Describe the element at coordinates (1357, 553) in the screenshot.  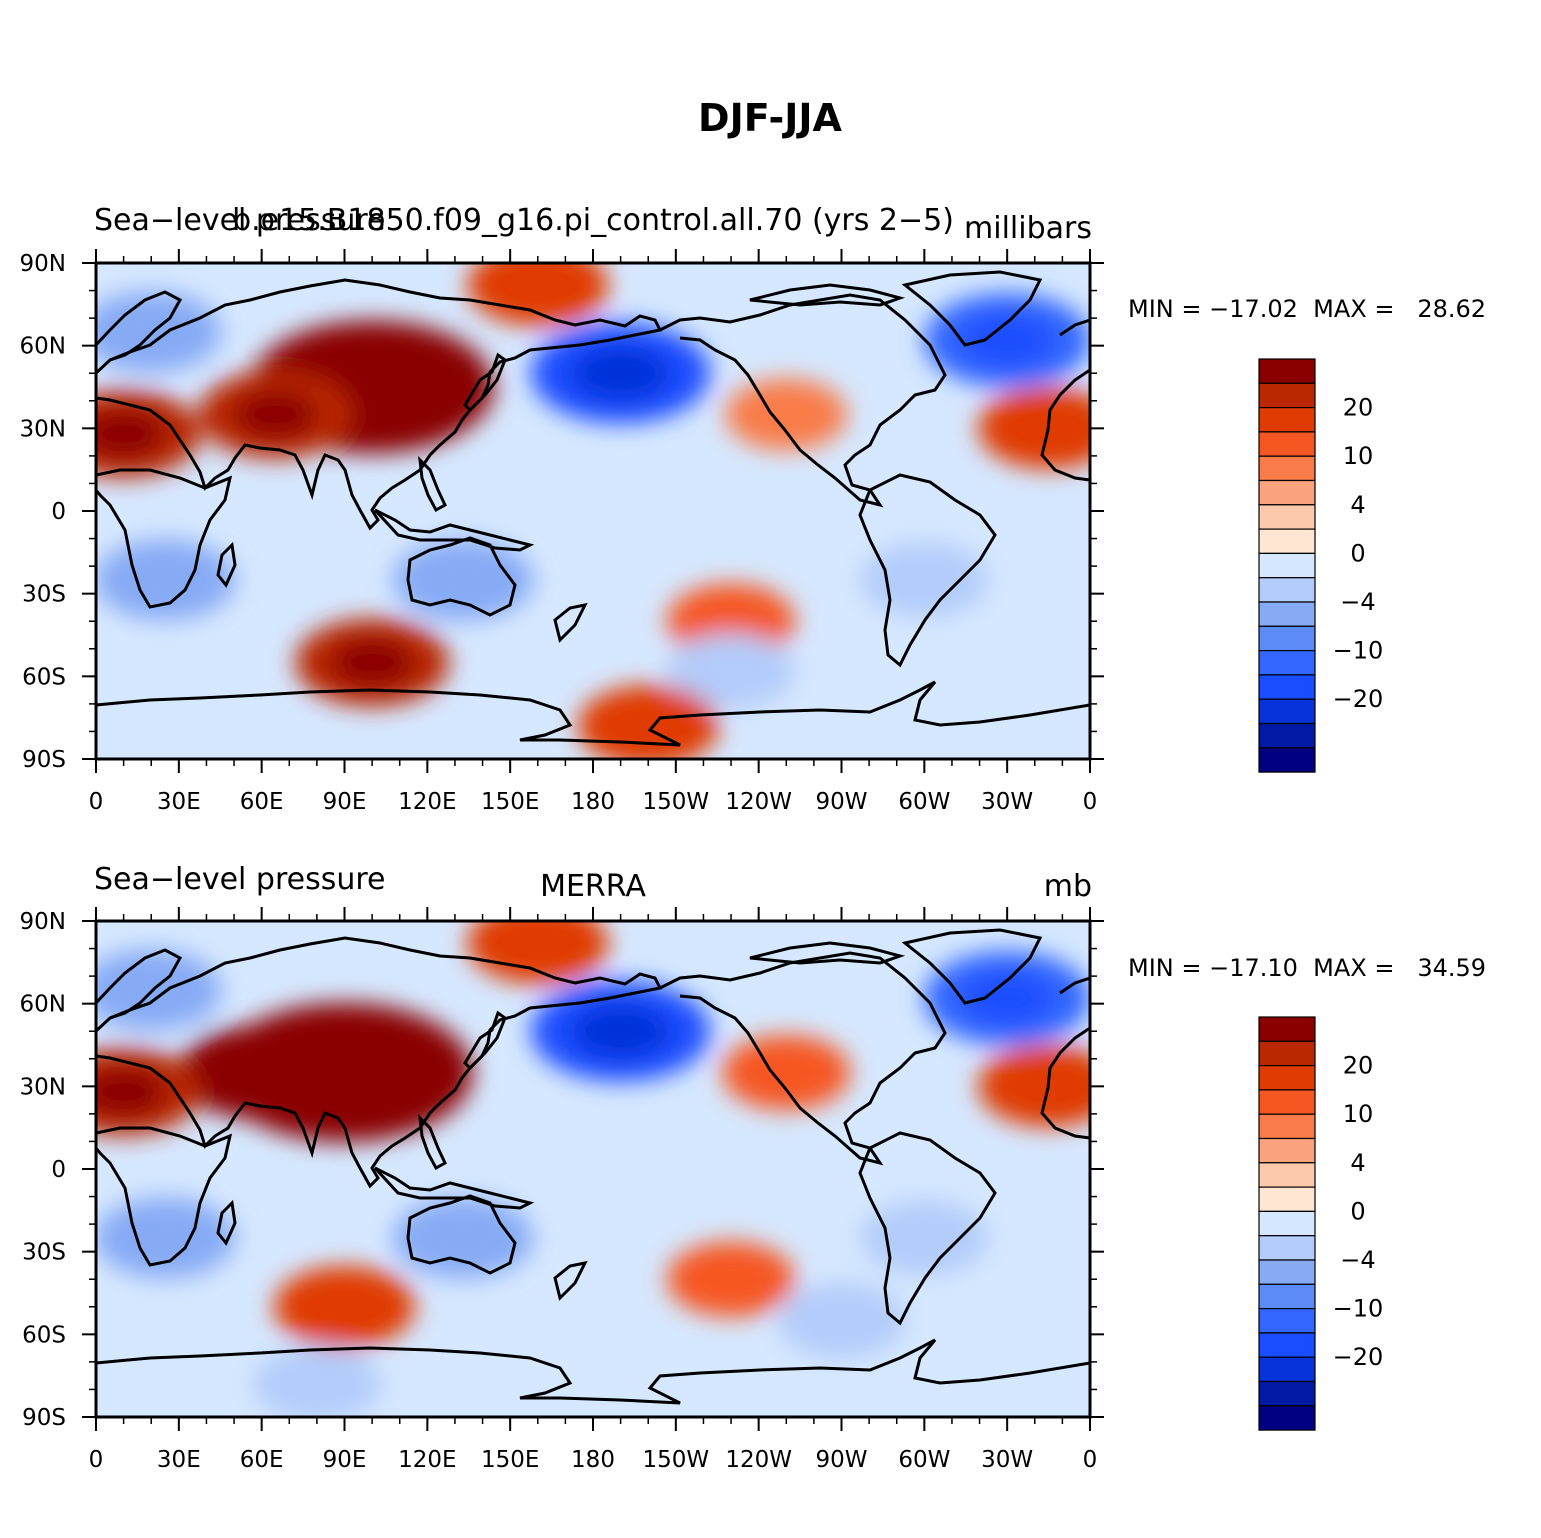
I see `colorbar-label: 0` at that location.